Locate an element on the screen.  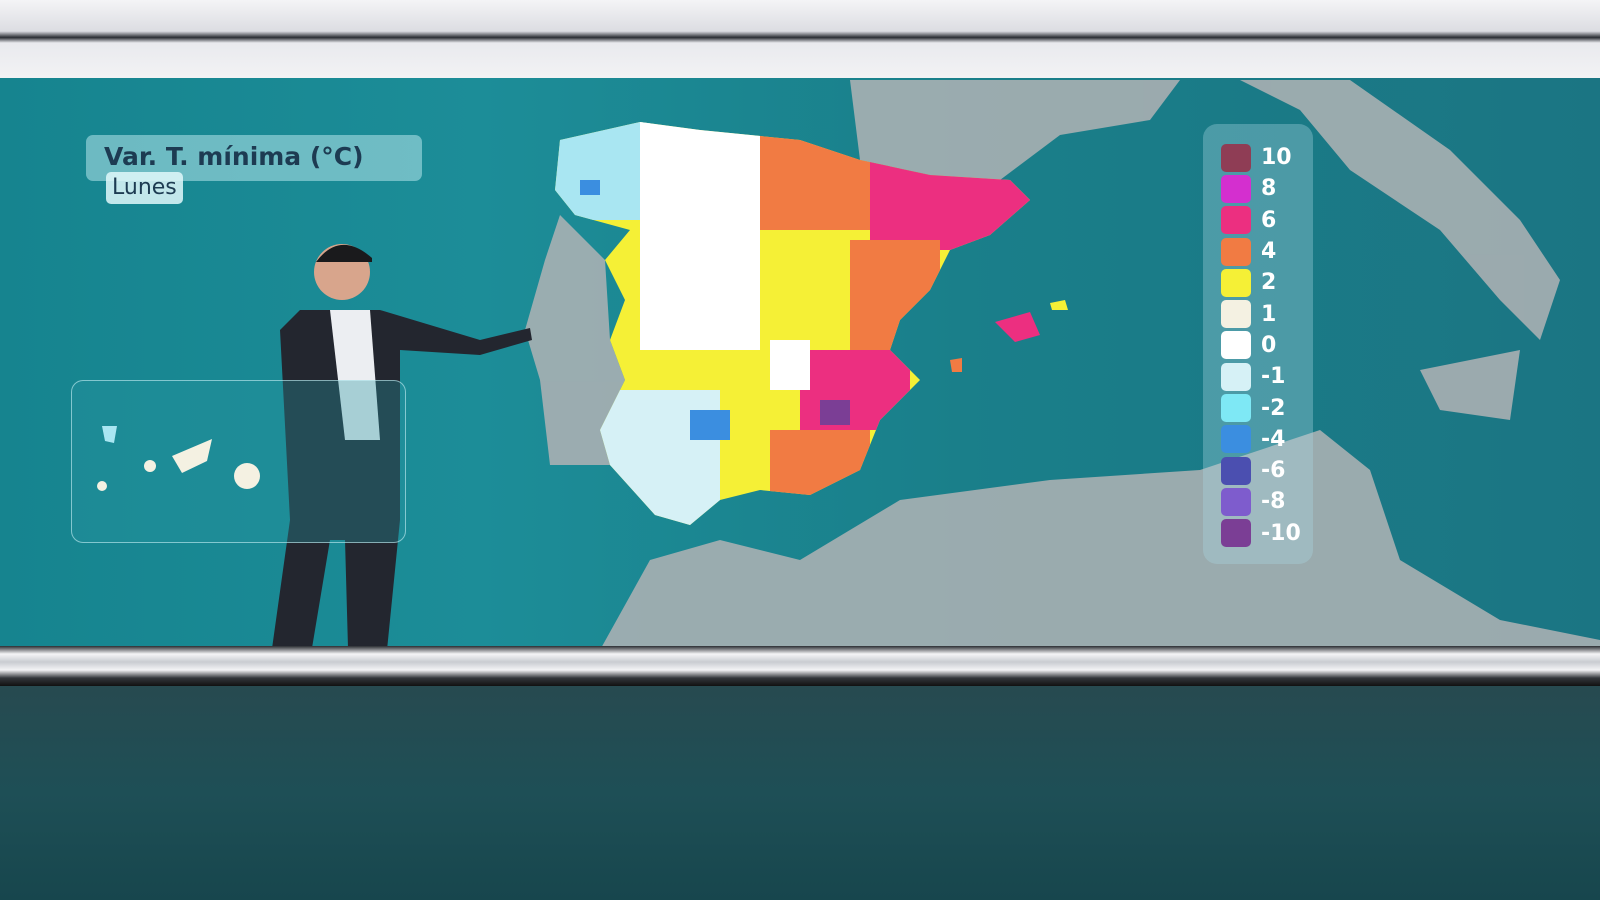
legend-value: -4 is located at coordinates (1273, 439).